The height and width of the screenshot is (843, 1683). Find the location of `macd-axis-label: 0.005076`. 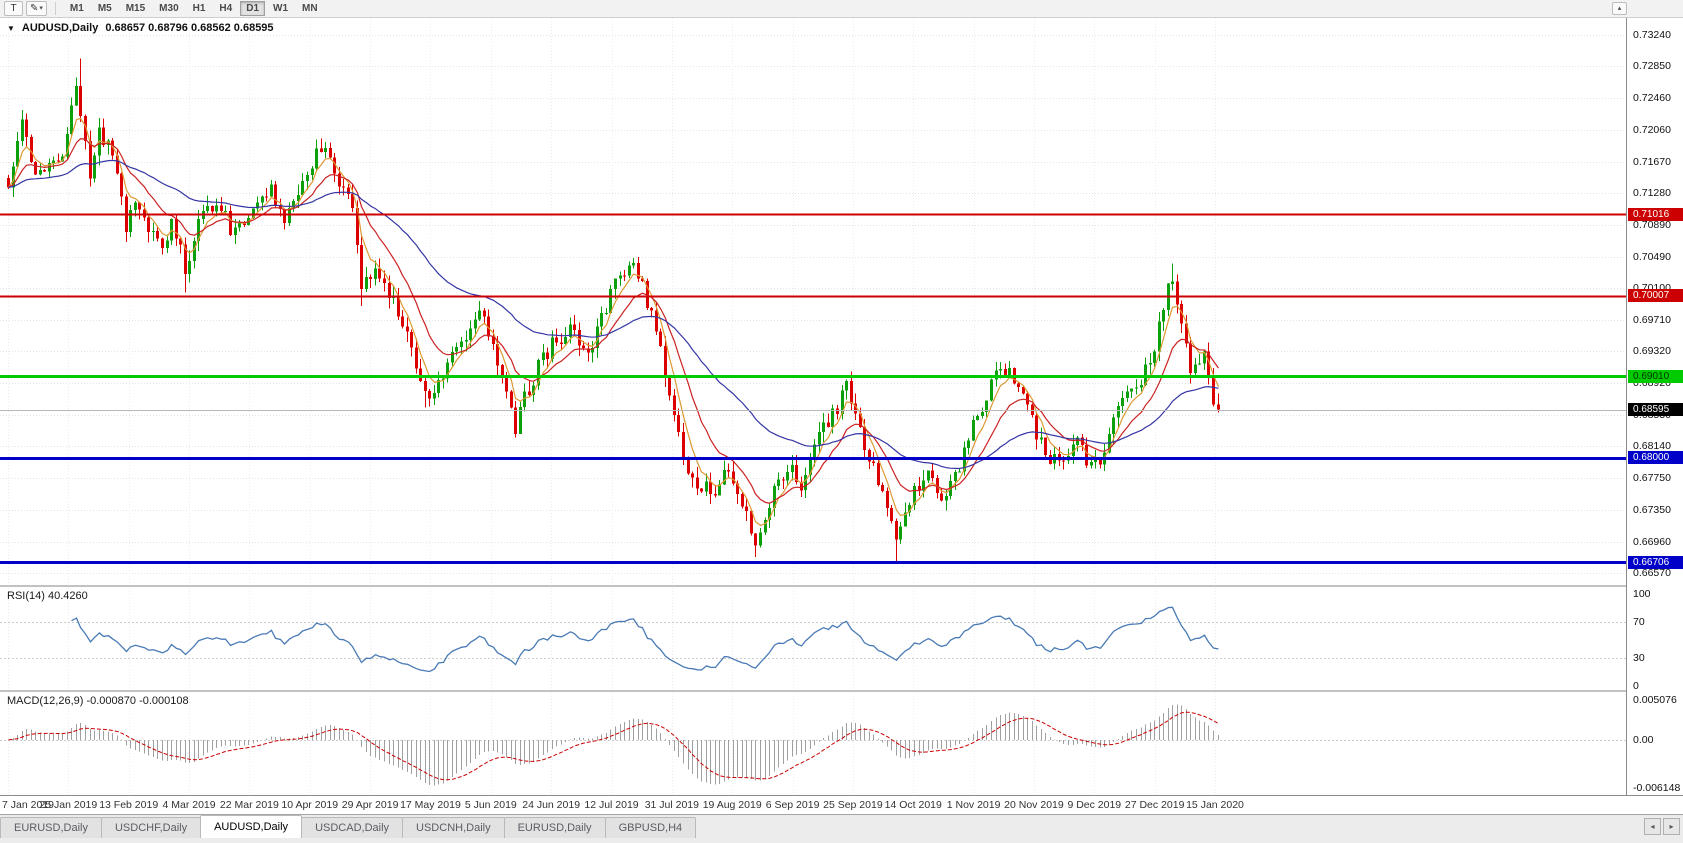

macd-axis-label: 0.005076 is located at coordinates (1655, 700).